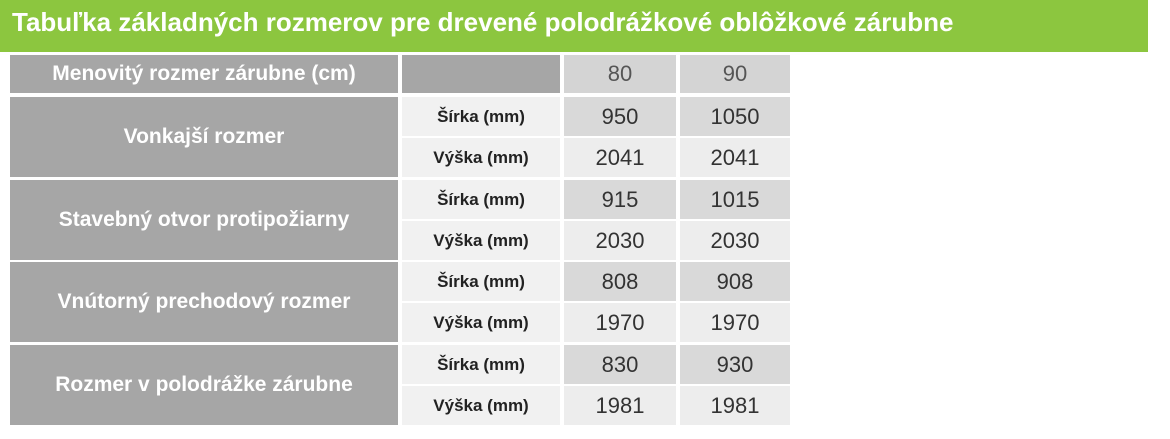 Image resolution: width=1170 pixels, height=439 pixels. I want to click on dimension-value: 930, so click(735, 364).